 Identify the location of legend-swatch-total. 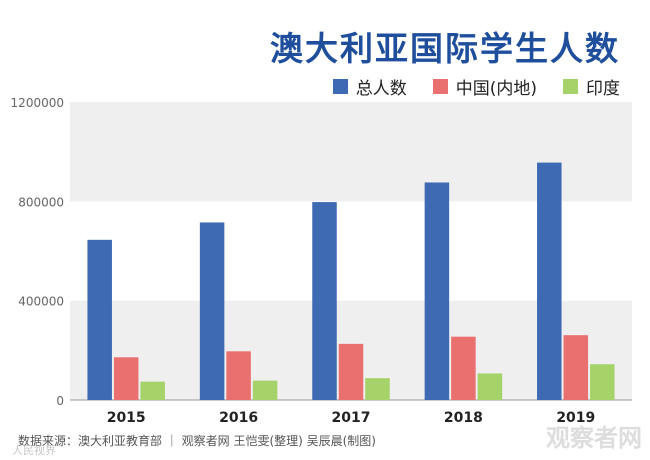
(340, 86).